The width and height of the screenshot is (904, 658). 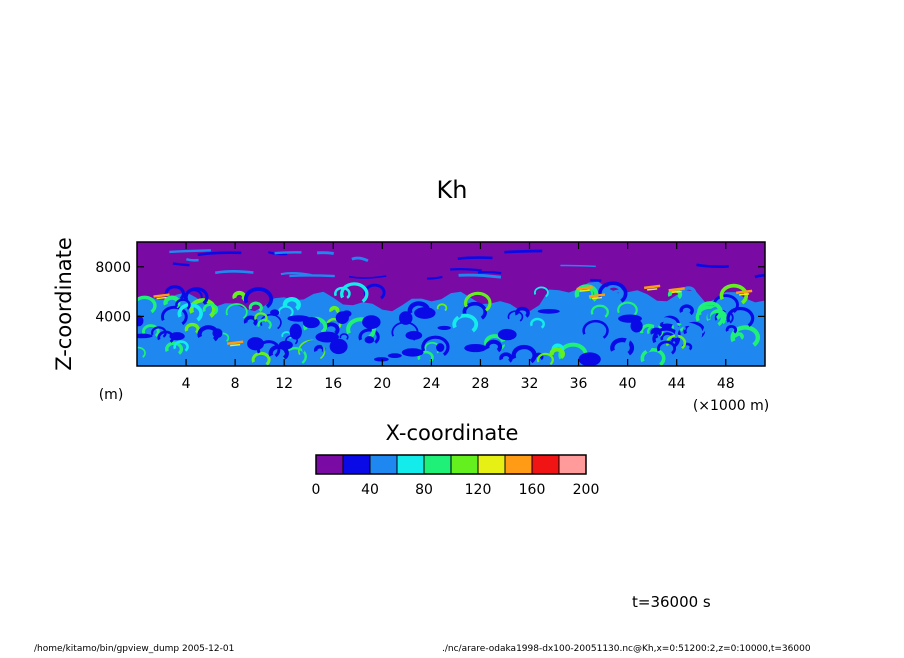 What do you see at coordinates (628, 384) in the screenshot?
I see `x-tick-label: 40` at bounding box center [628, 384].